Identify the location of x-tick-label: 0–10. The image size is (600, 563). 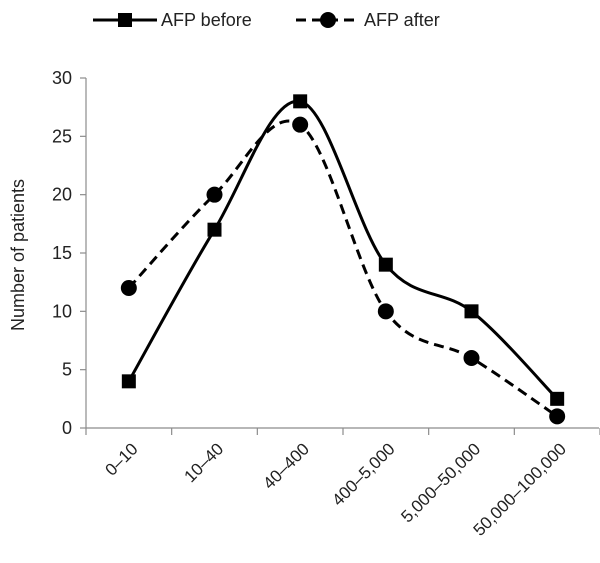
(121, 459).